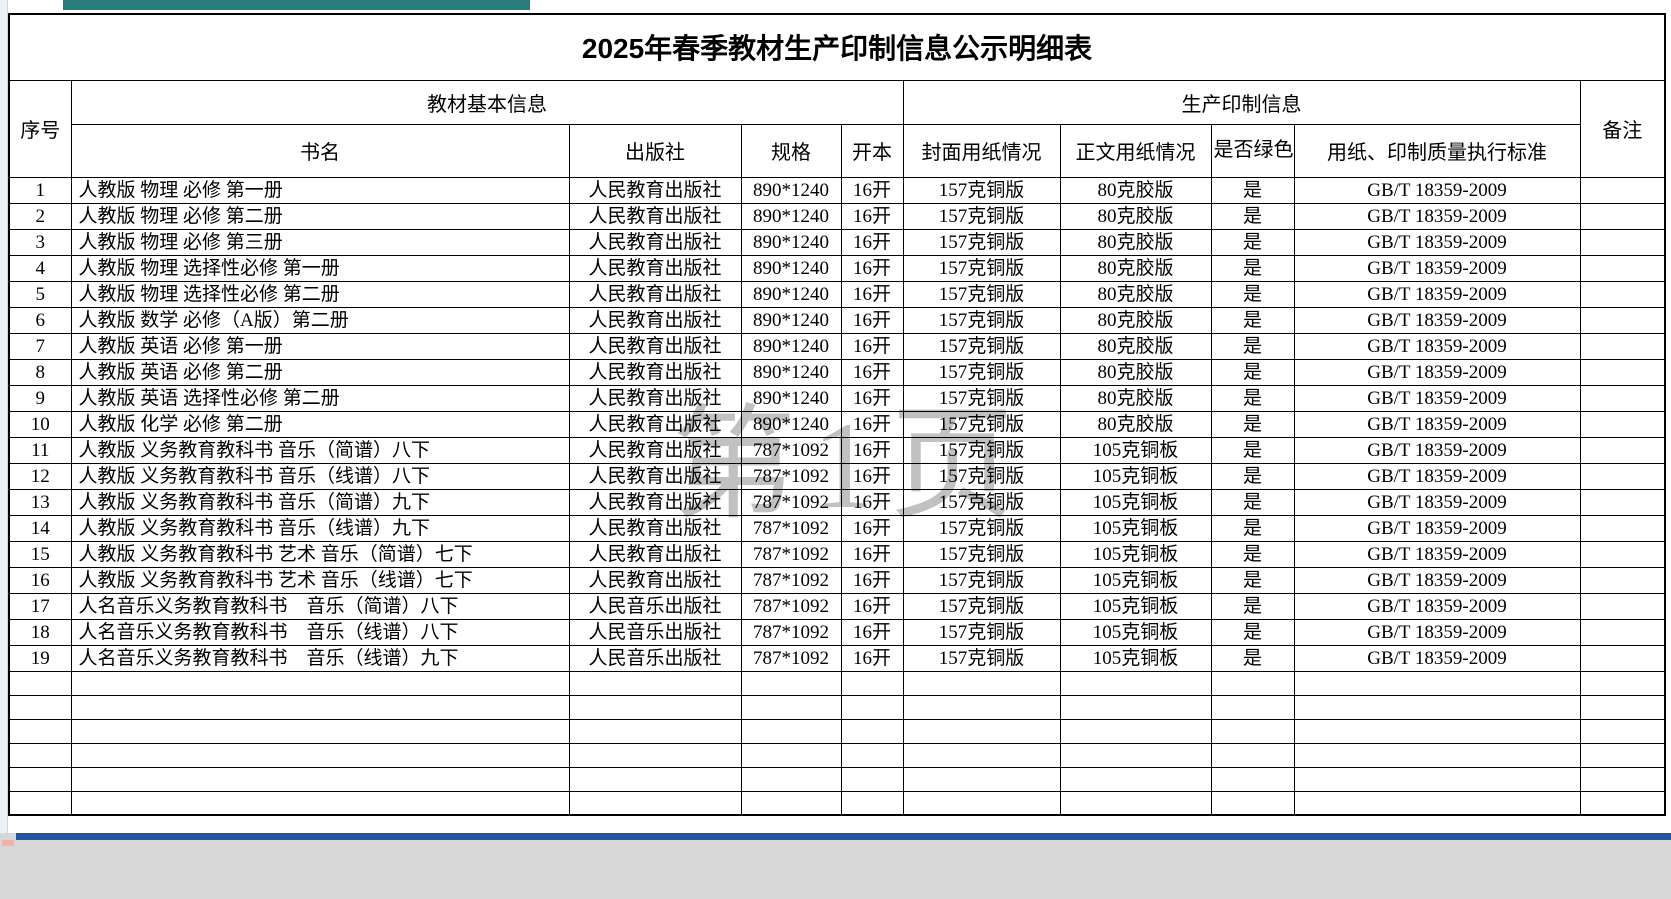  I want to click on header-body-paper: 正文用纸情况, so click(1135, 150).